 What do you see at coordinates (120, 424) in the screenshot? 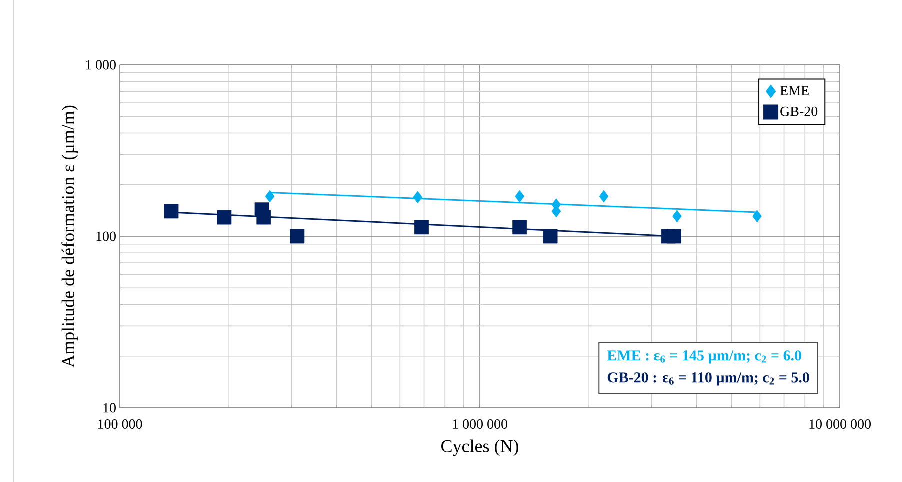
I see `x-tick-label: 100 000` at bounding box center [120, 424].